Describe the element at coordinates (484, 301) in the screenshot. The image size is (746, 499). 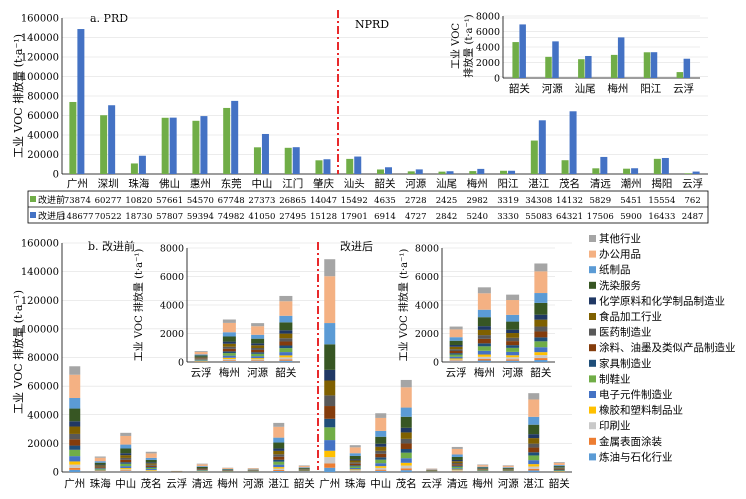
I see `b-inset-after-bar-梅州-segment-13` at that location.